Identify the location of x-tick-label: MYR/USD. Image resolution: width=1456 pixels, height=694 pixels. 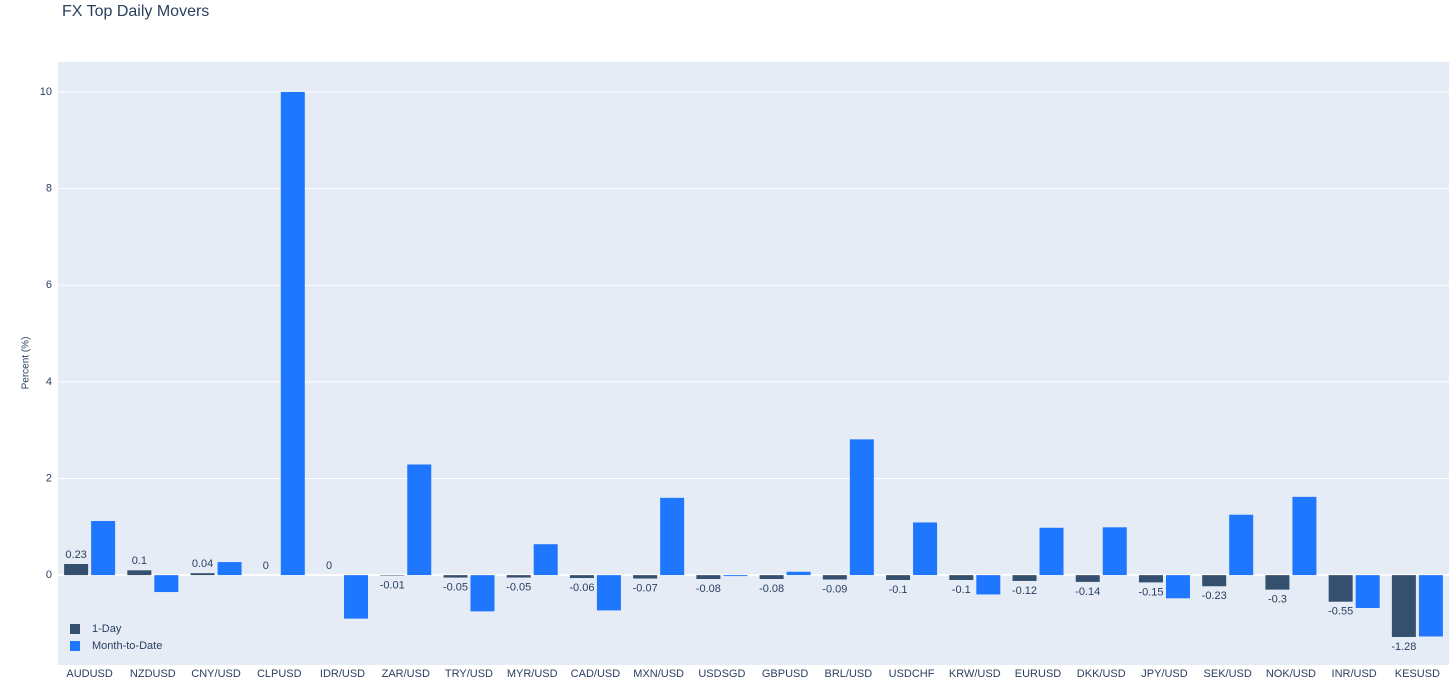
(532, 674).